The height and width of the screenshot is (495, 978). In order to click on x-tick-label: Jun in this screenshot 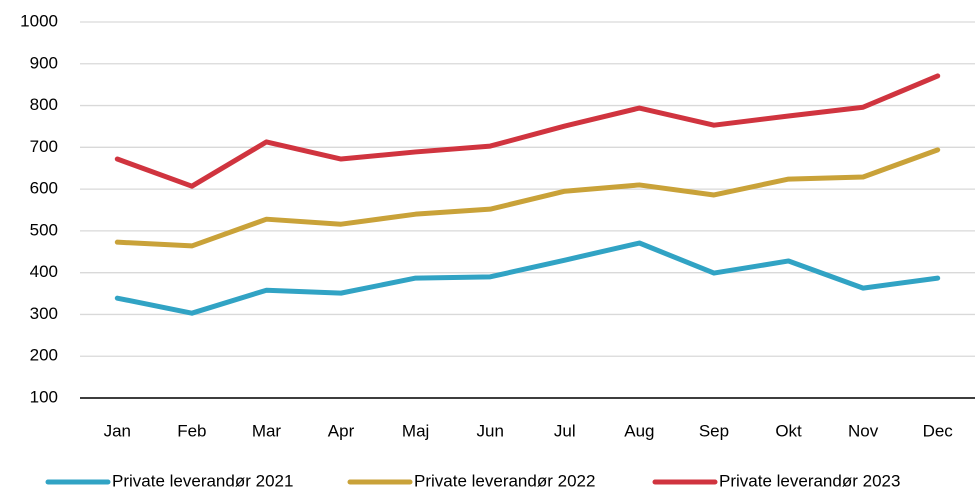, I will do `click(489, 430)`.